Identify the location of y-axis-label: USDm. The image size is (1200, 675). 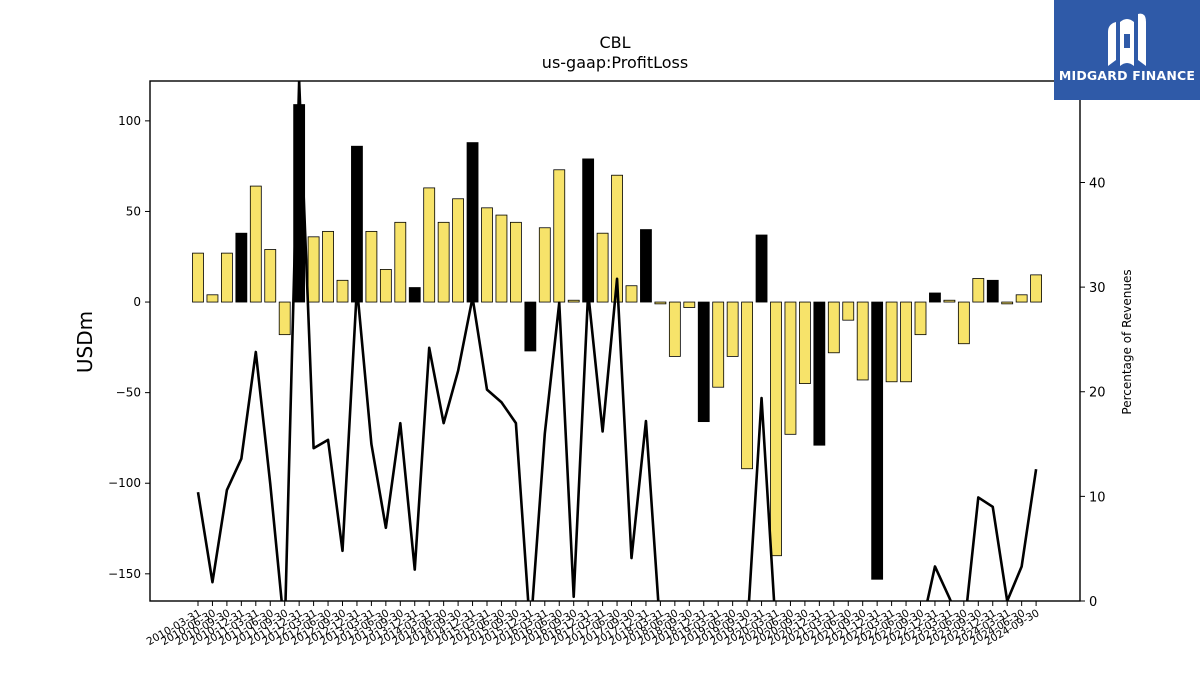
(85, 342).